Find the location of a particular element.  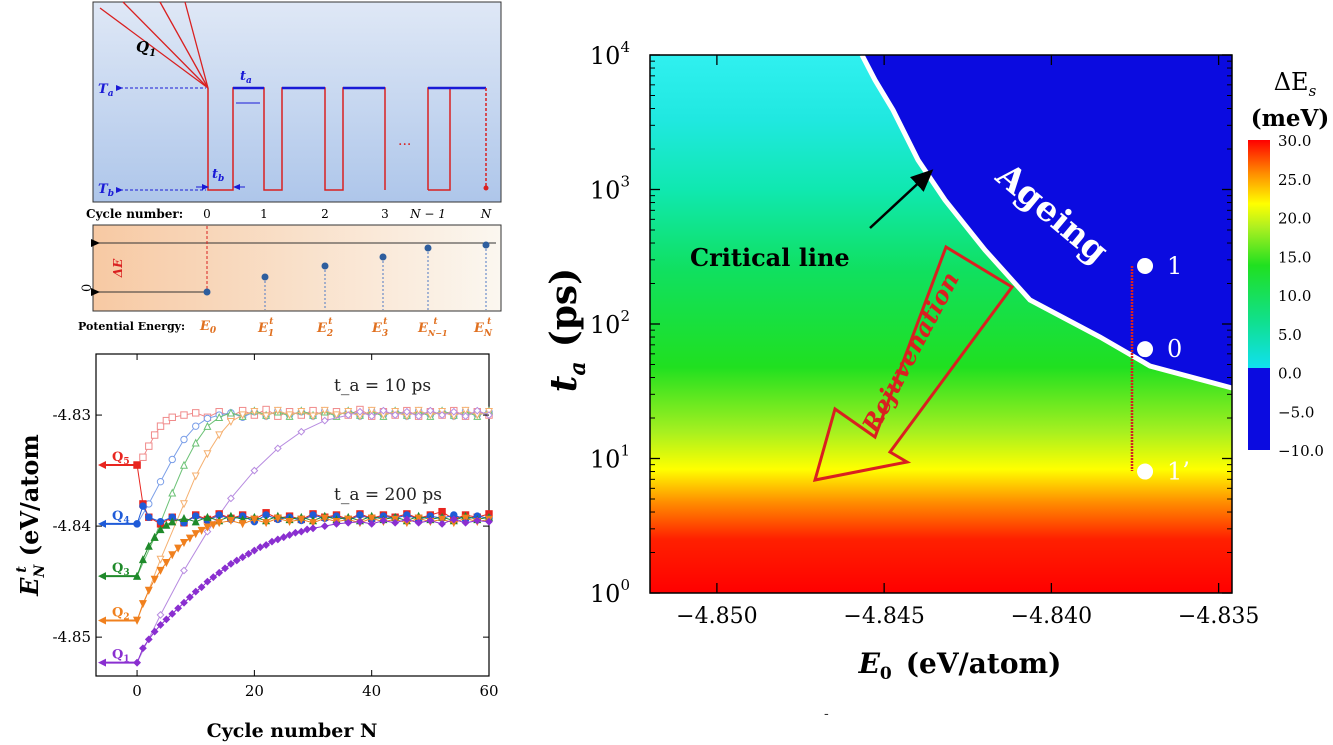

stray-mark: - is located at coordinates (826, 714).